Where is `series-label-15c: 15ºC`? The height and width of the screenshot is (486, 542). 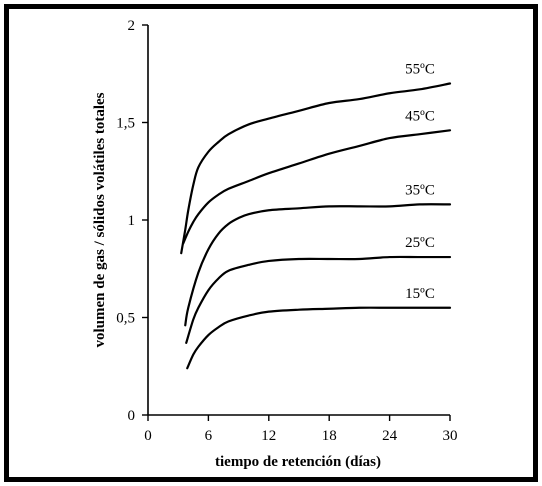 series-label-15c: 15ºC is located at coordinates (420, 294).